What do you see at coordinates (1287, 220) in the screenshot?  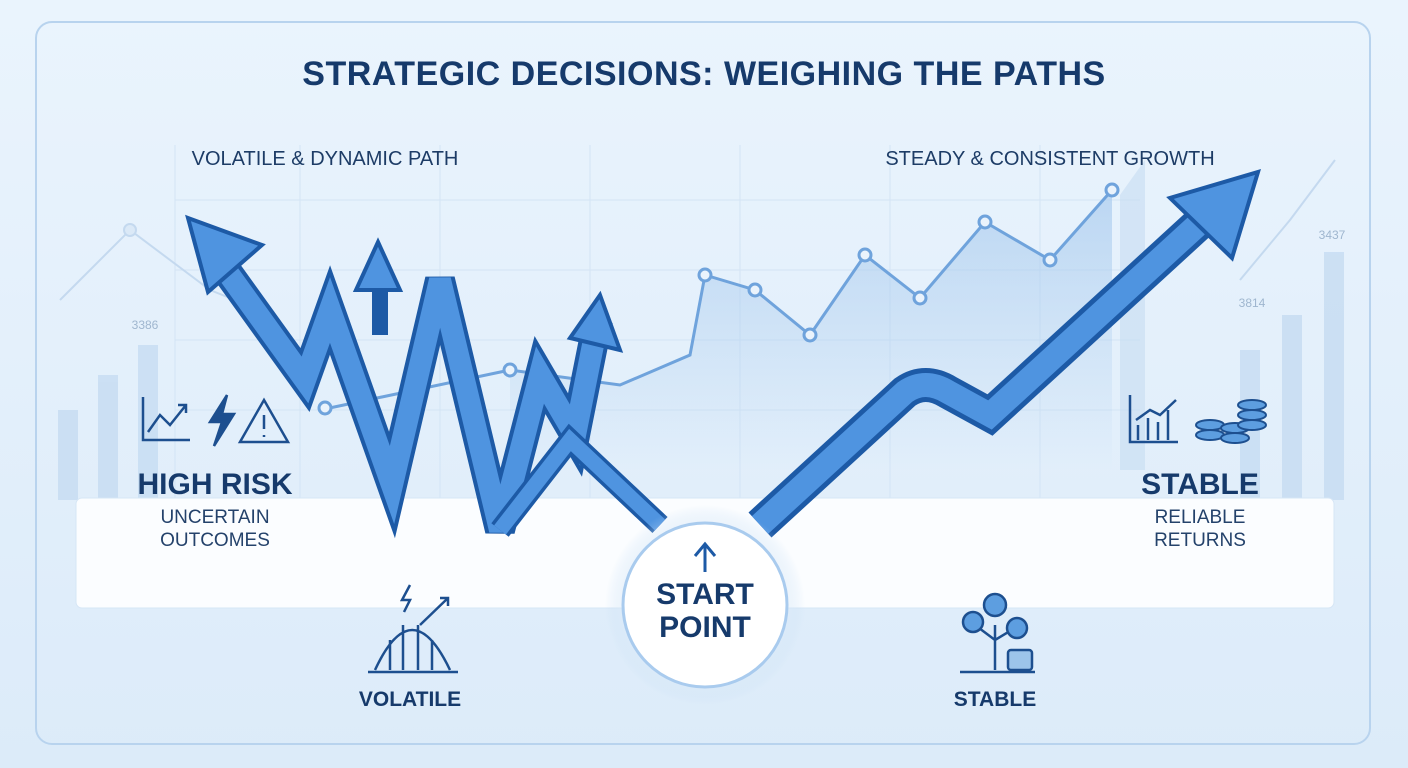 I see `bg-line` at bounding box center [1287, 220].